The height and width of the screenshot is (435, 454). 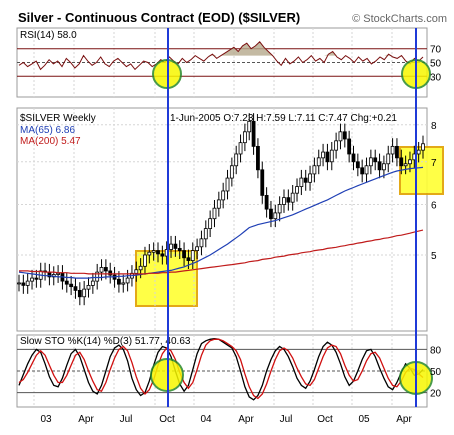 What do you see at coordinates (434, 126) in the screenshot?
I see `price-tick-label: 8` at bounding box center [434, 126].